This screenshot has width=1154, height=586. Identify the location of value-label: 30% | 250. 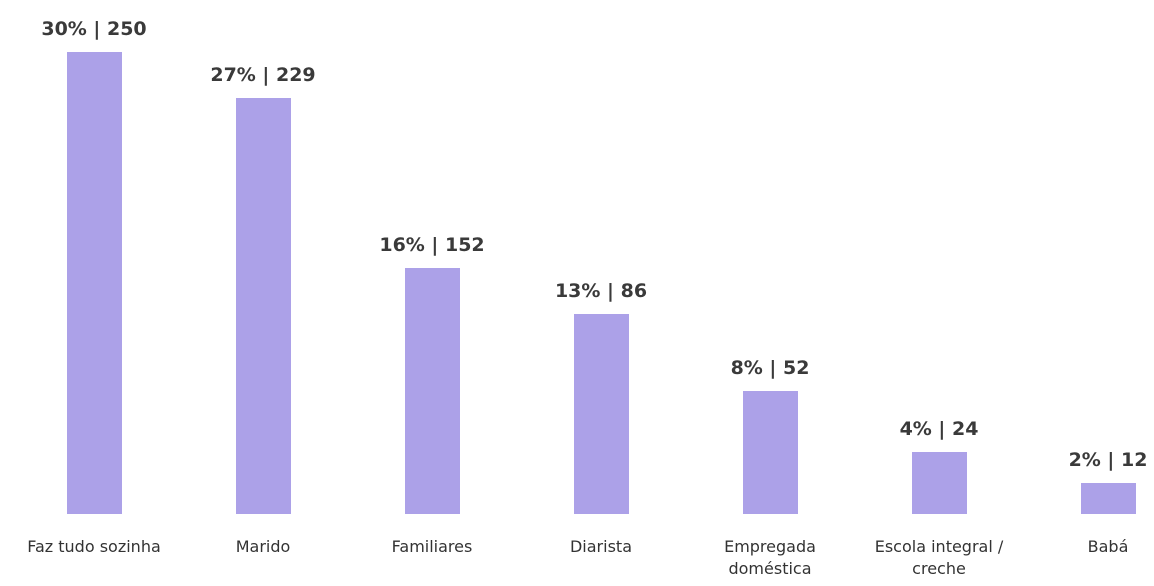
(94, 29).